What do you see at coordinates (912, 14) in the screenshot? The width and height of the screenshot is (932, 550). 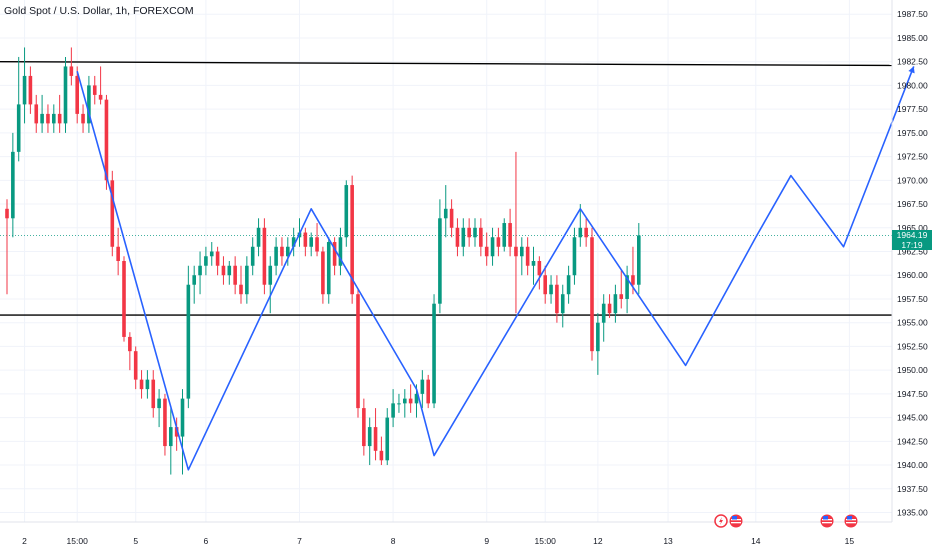 I see `y-tick-label: 1987.50` at bounding box center [912, 14].